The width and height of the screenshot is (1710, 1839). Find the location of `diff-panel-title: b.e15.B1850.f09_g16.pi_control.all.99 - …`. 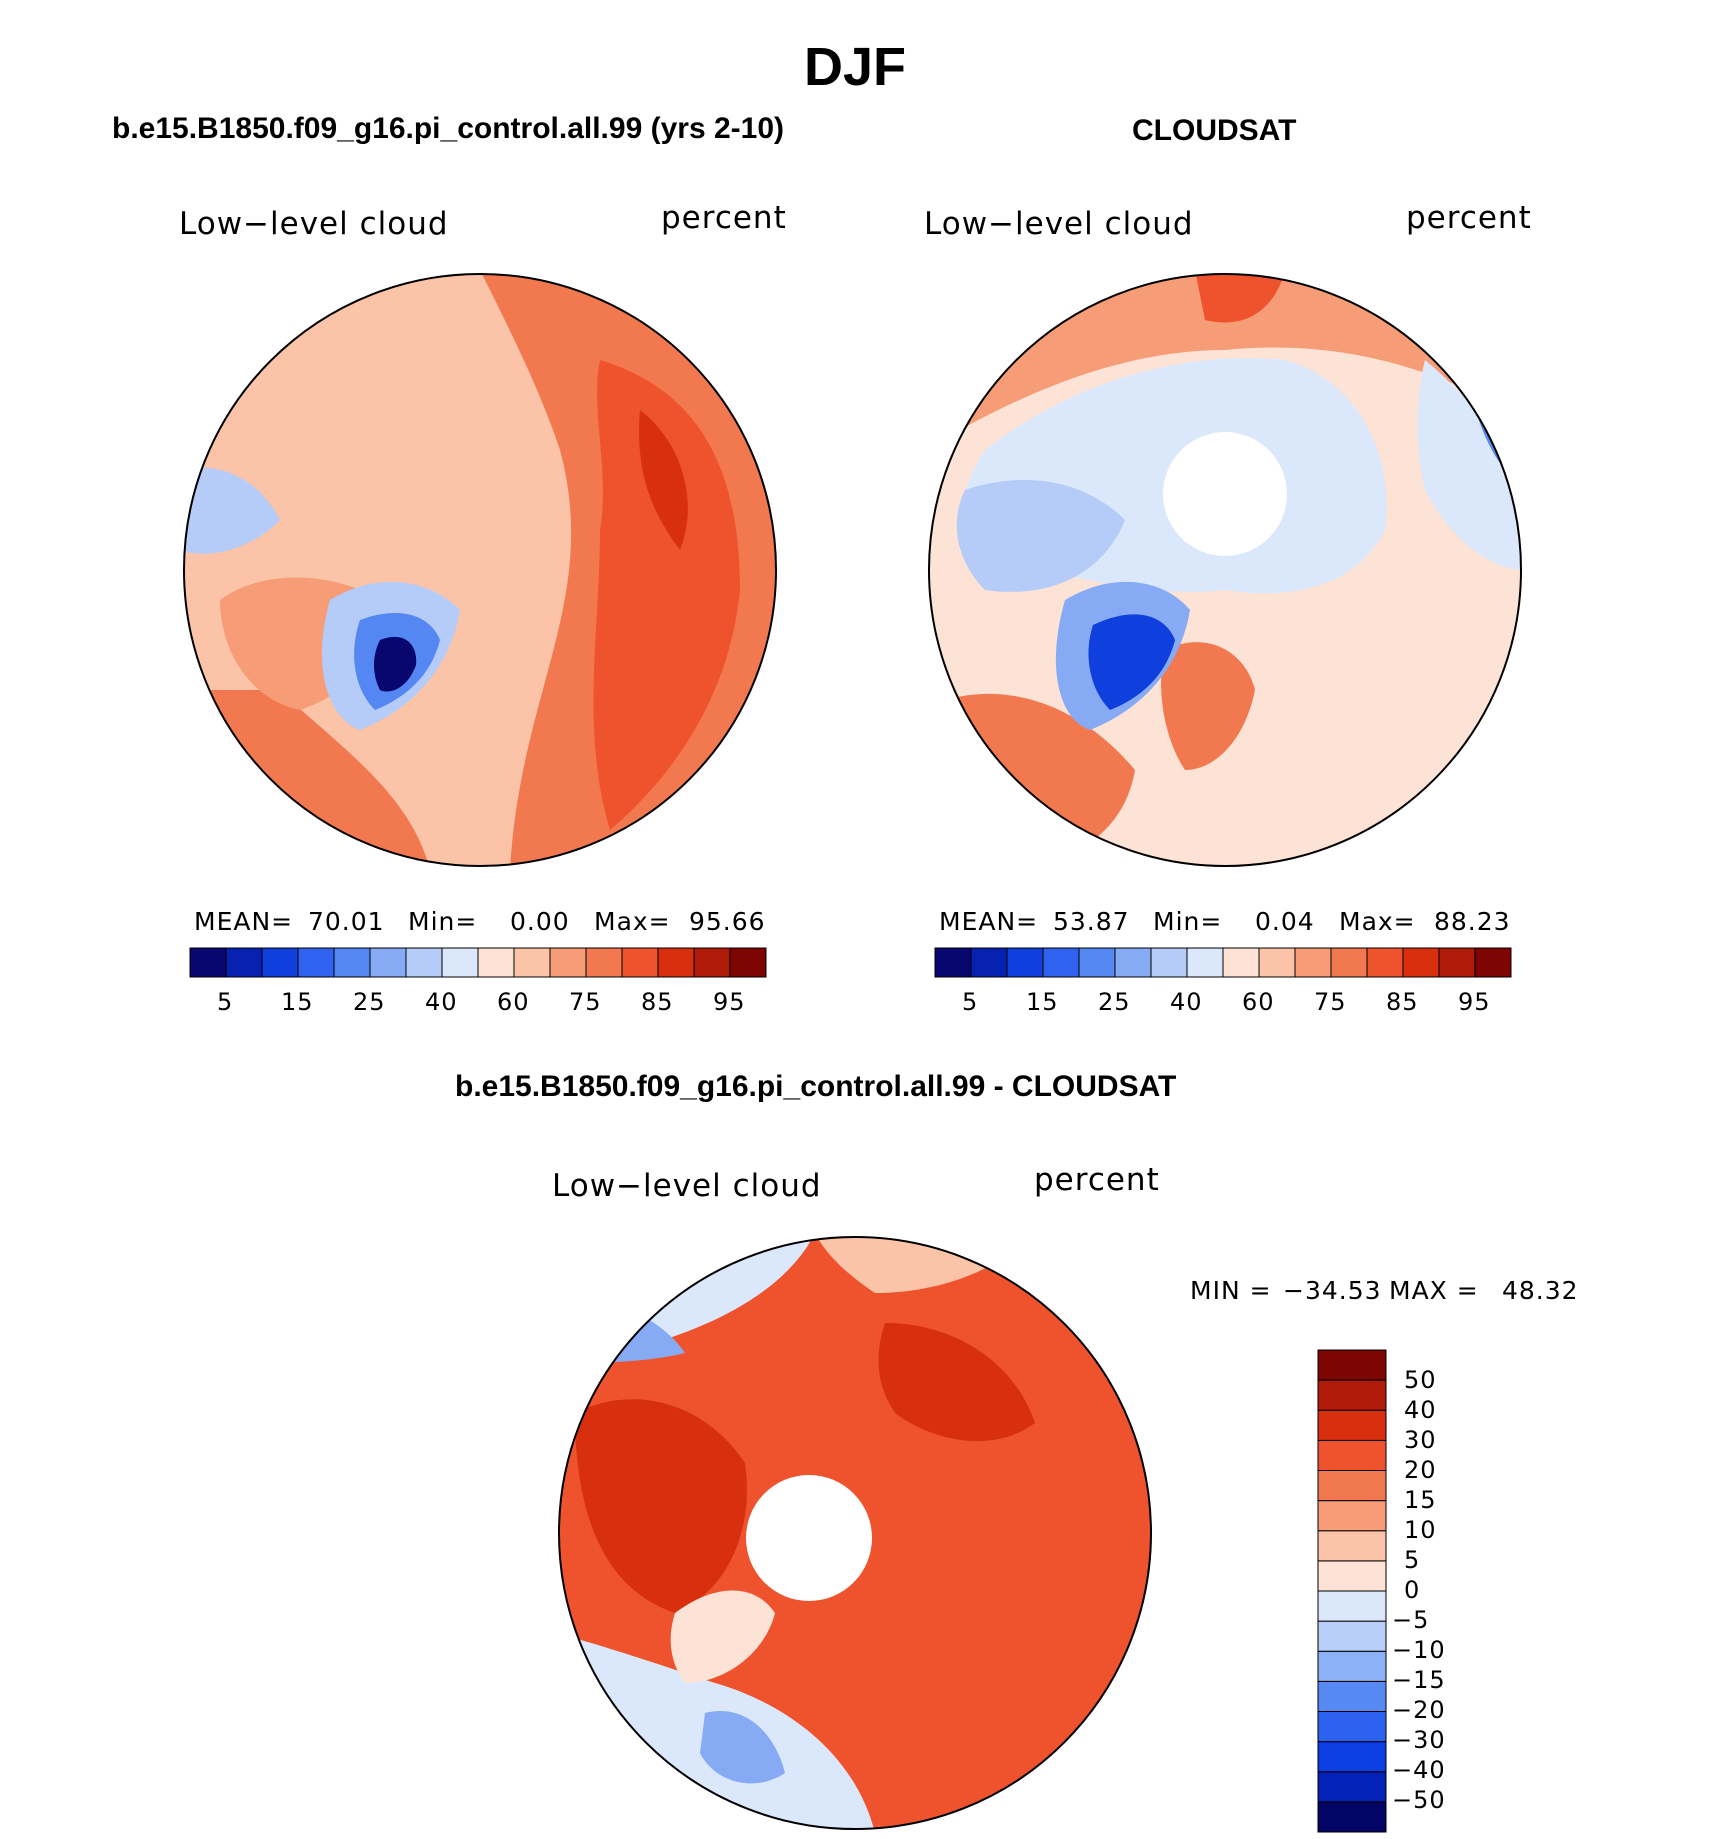

diff-panel-title: b.e15.B1850.f09_g16.pi_control.all.99 - … is located at coordinates (816, 1086).